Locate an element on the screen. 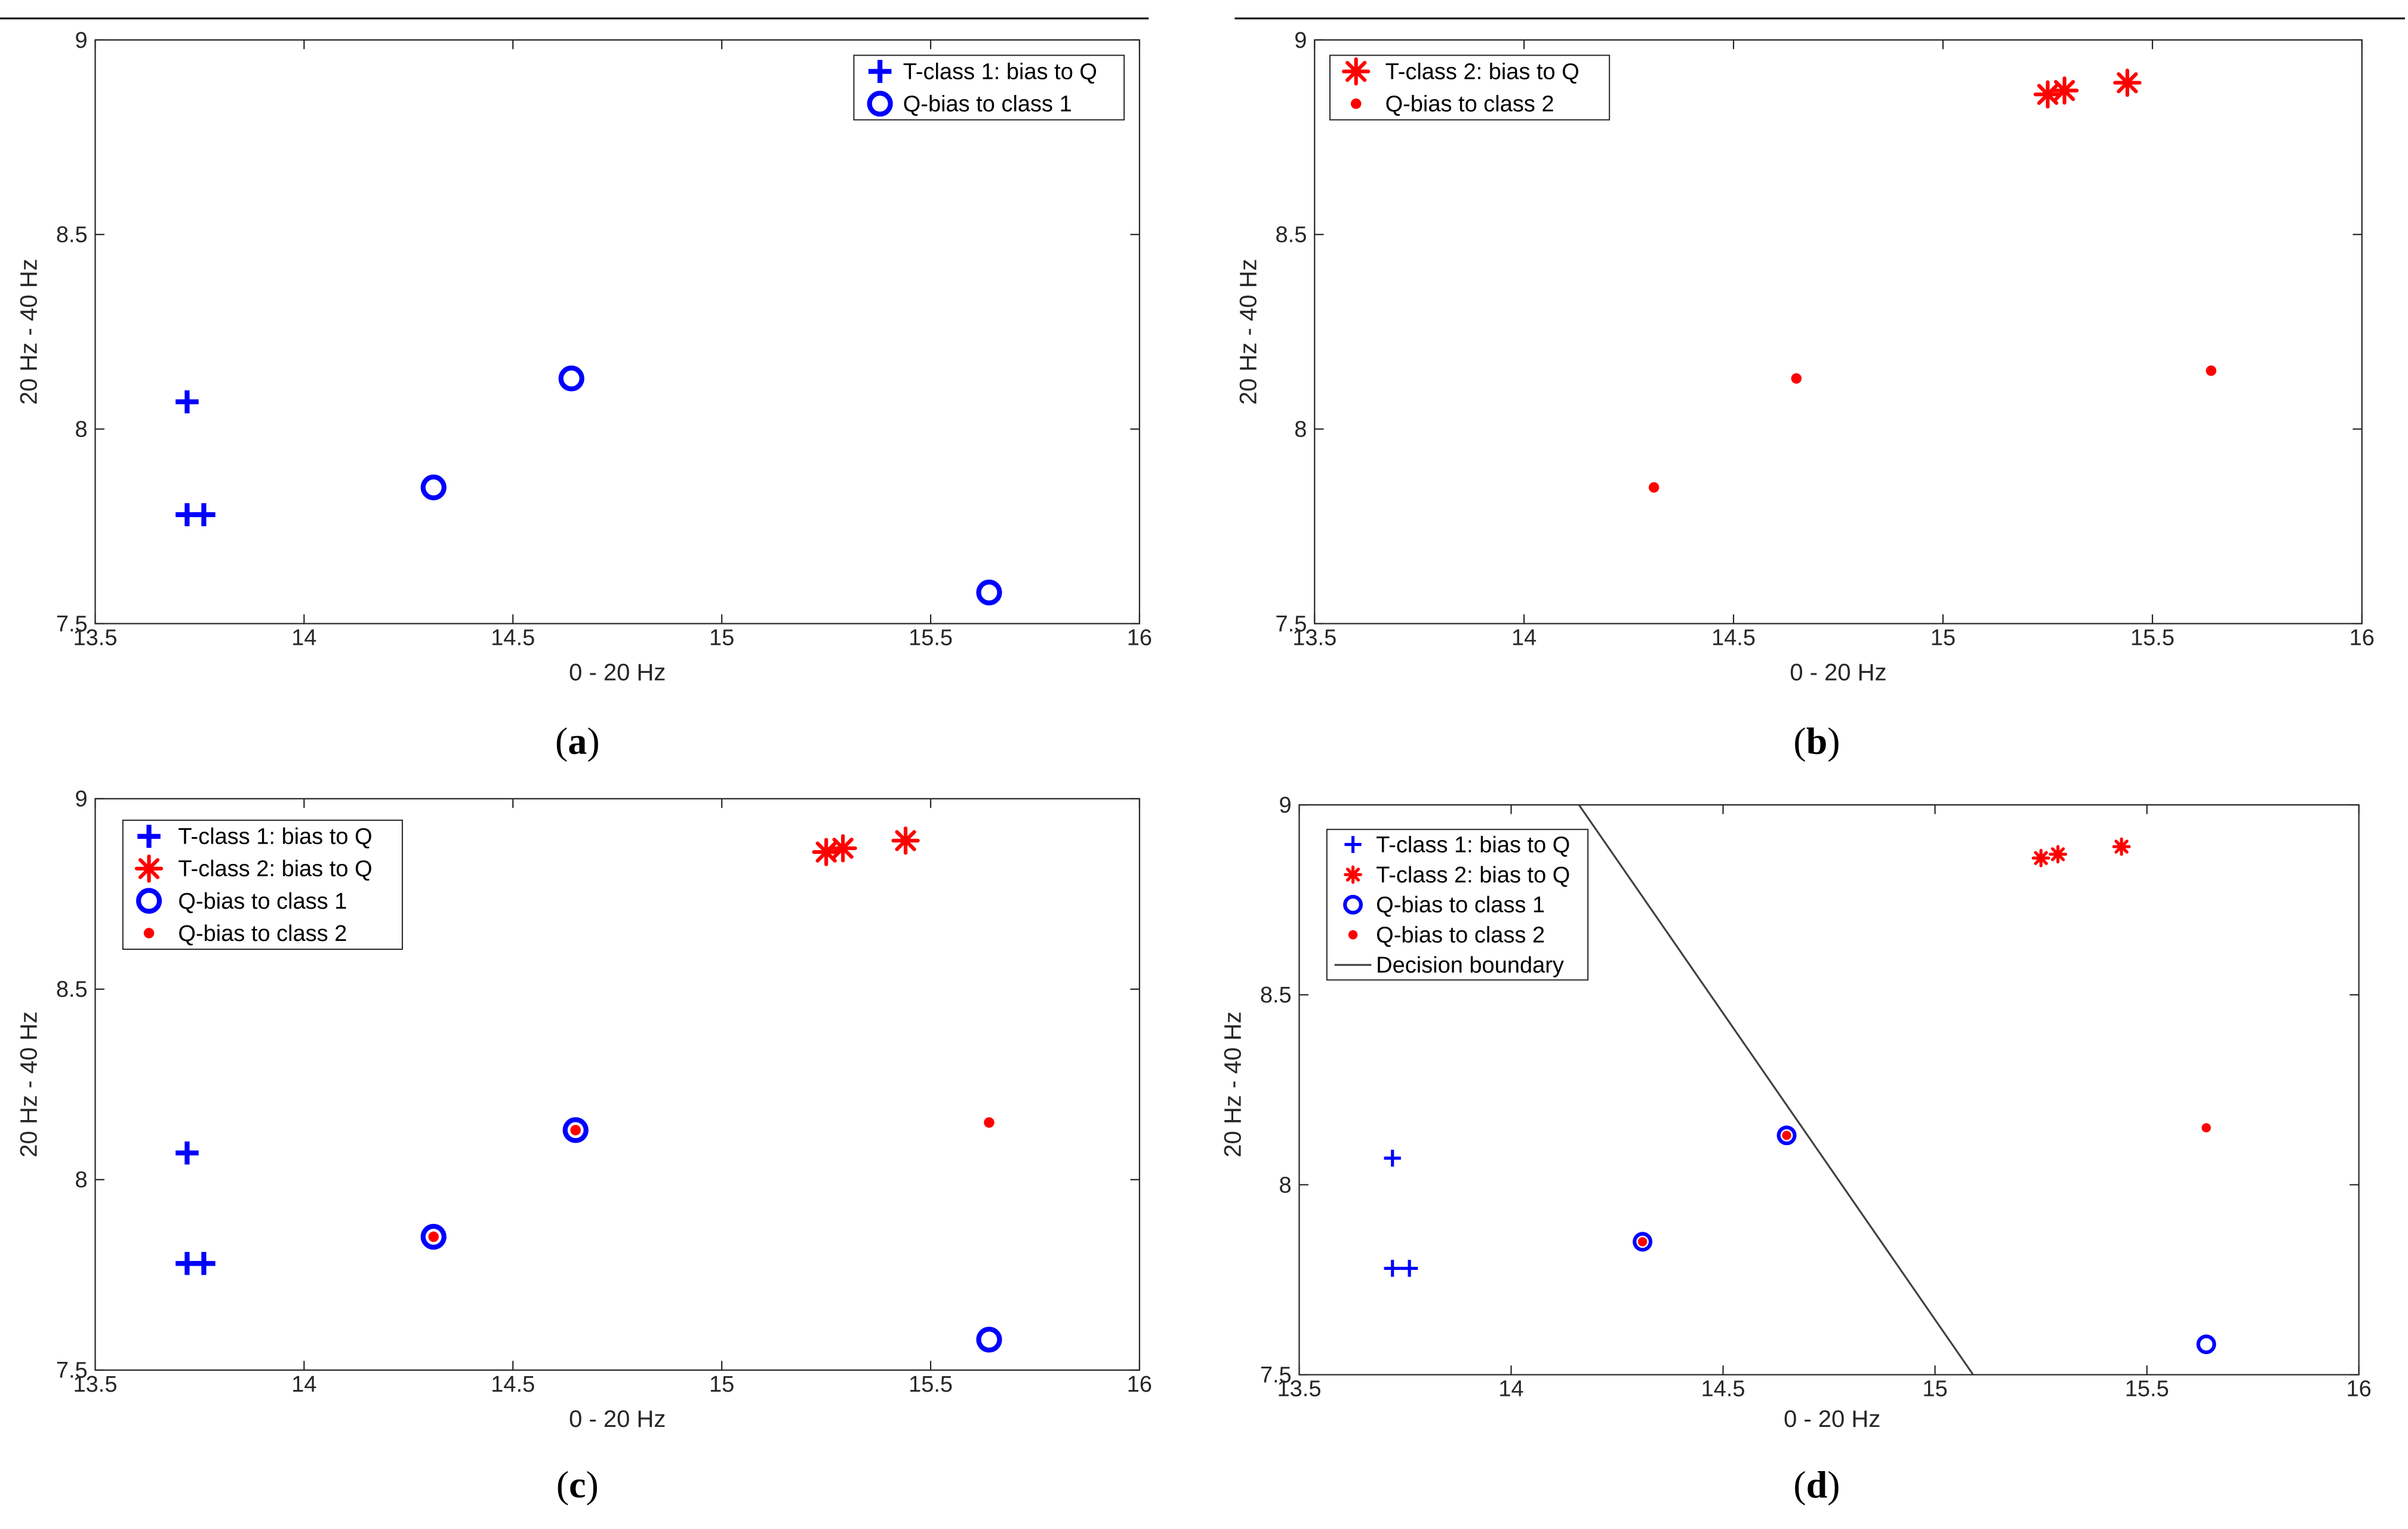  panel-caption: (b) is located at coordinates (1816, 741).